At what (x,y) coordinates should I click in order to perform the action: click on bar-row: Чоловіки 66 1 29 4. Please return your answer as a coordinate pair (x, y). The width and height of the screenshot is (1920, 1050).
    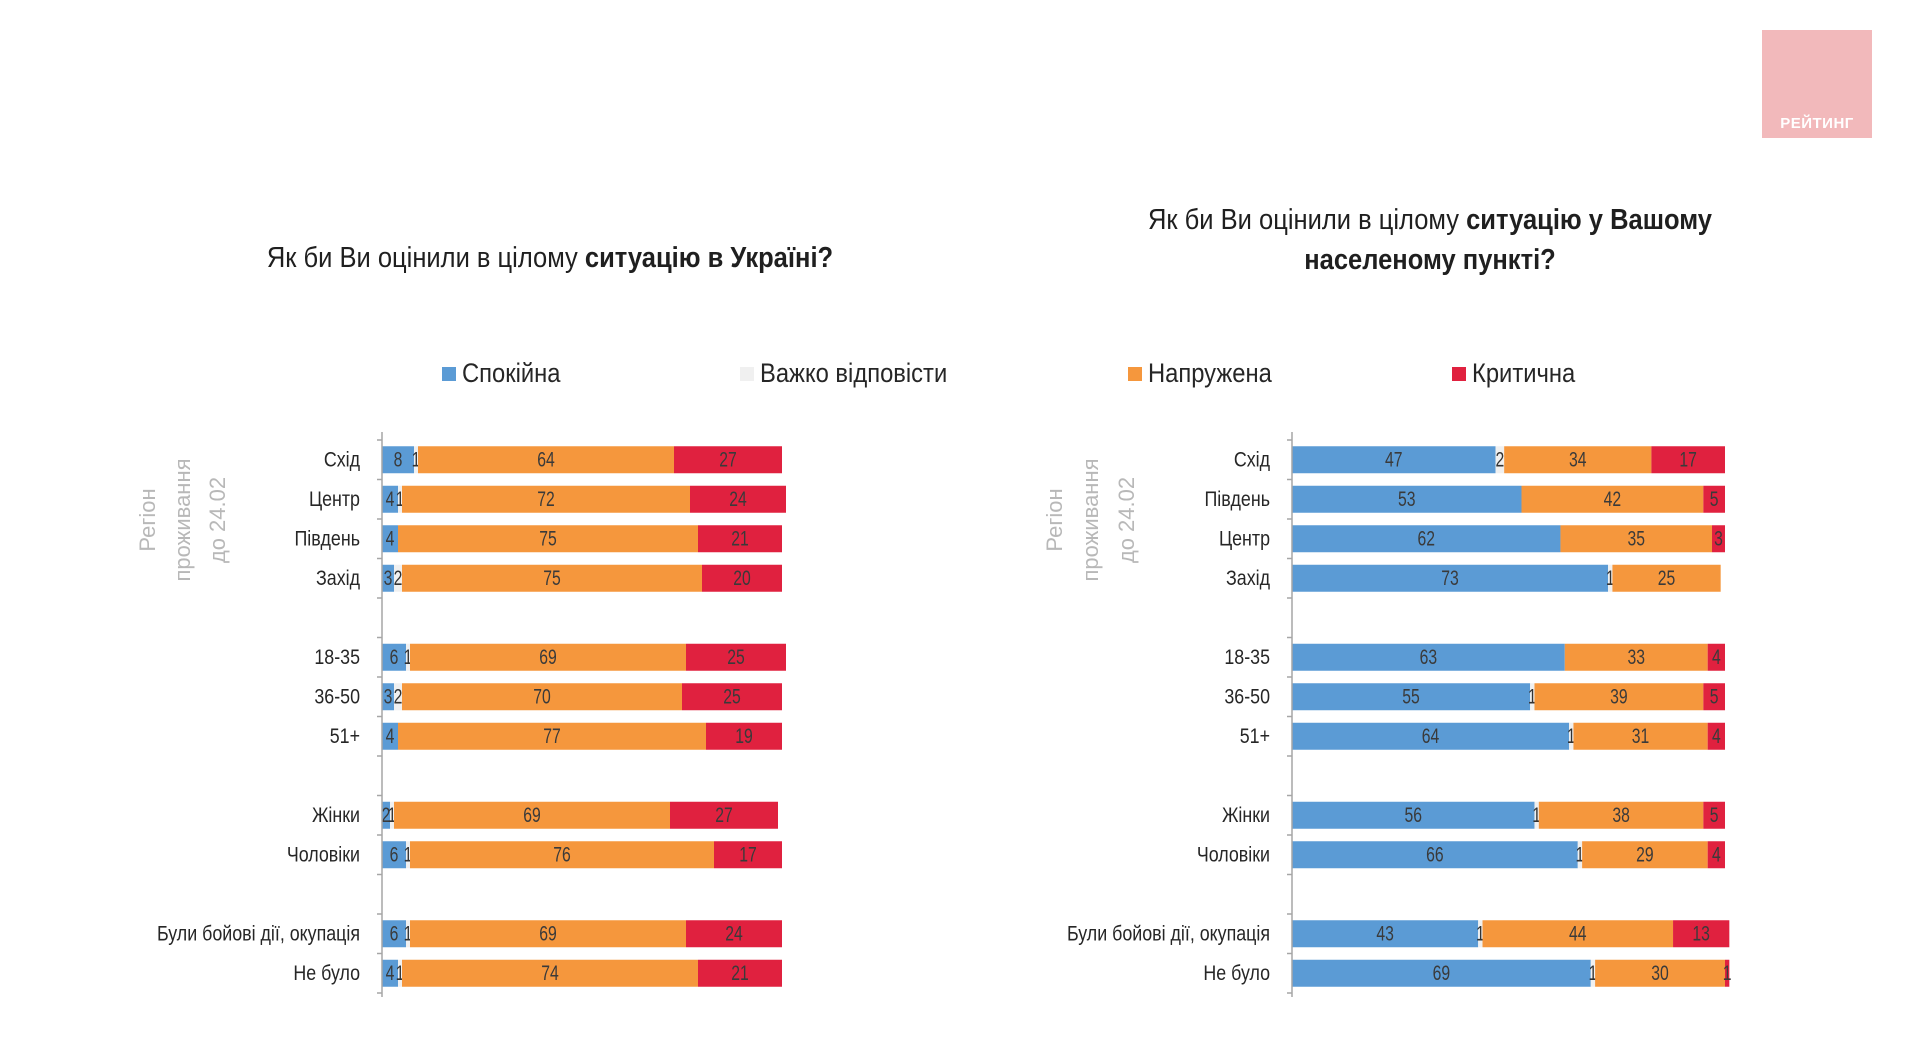
    Looking at the image, I should click on (1461, 855).